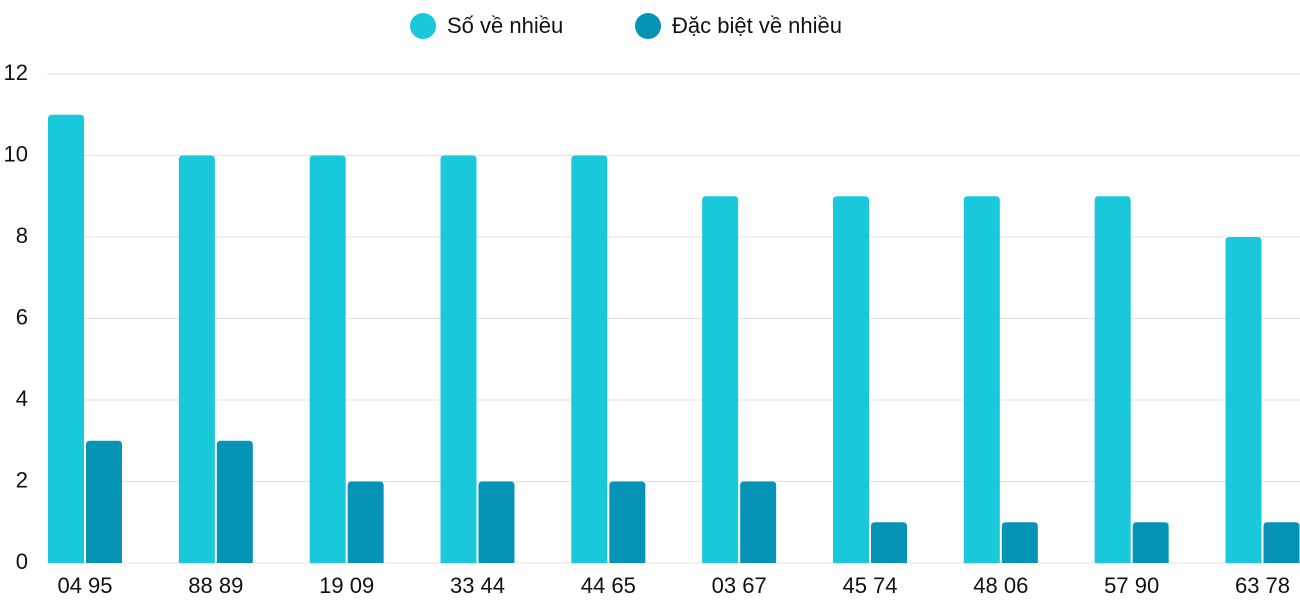 The height and width of the screenshot is (600, 1300). I want to click on legend-label: Số về nhiều, so click(505, 25).